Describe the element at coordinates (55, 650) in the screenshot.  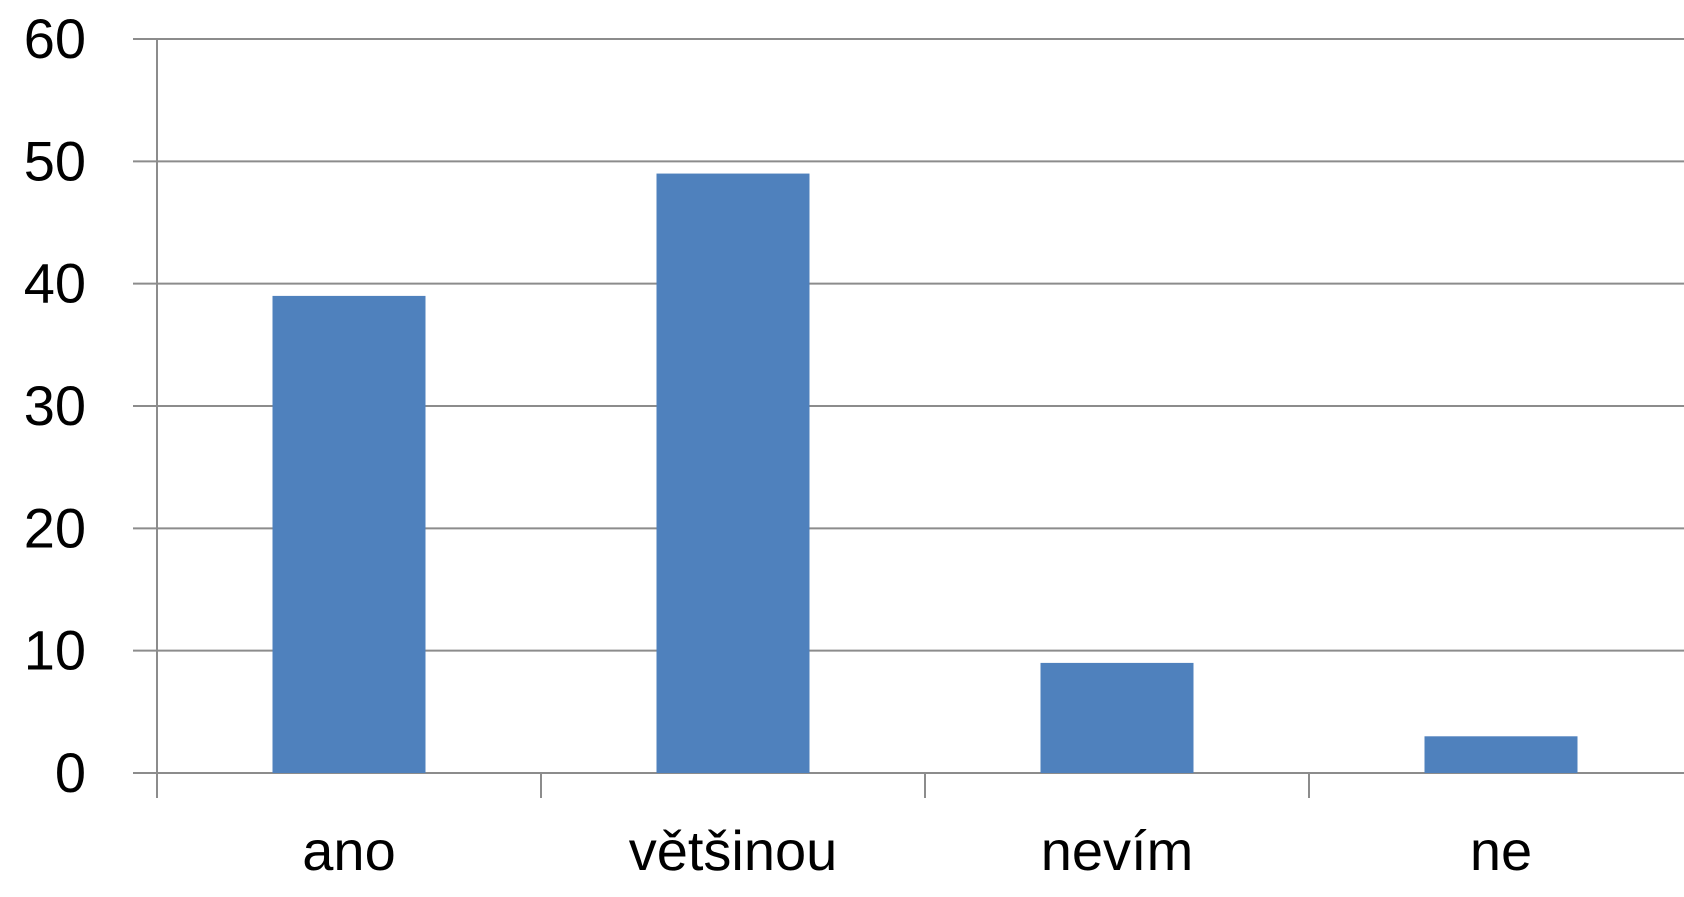
I see `y-tick-label: 10` at that location.